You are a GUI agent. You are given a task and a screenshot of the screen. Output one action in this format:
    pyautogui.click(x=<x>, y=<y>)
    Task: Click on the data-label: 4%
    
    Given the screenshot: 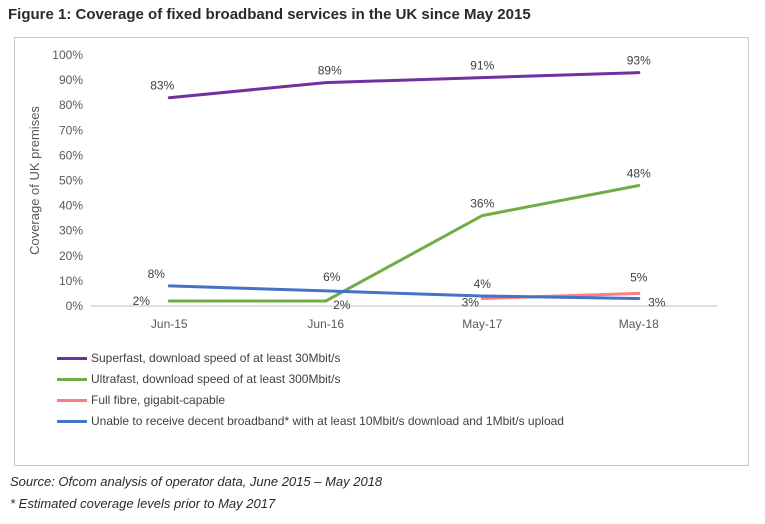 What is the action you would take?
    pyautogui.click(x=483, y=284)
    